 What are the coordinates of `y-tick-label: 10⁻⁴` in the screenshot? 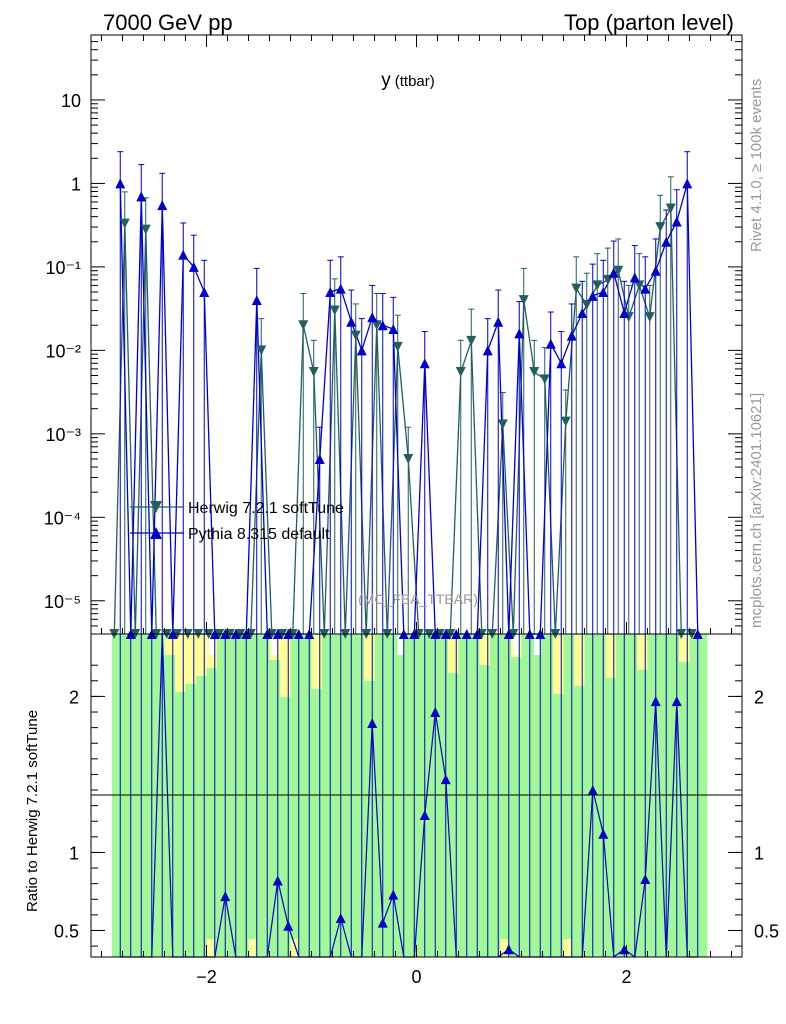 It's located at (62, 518).